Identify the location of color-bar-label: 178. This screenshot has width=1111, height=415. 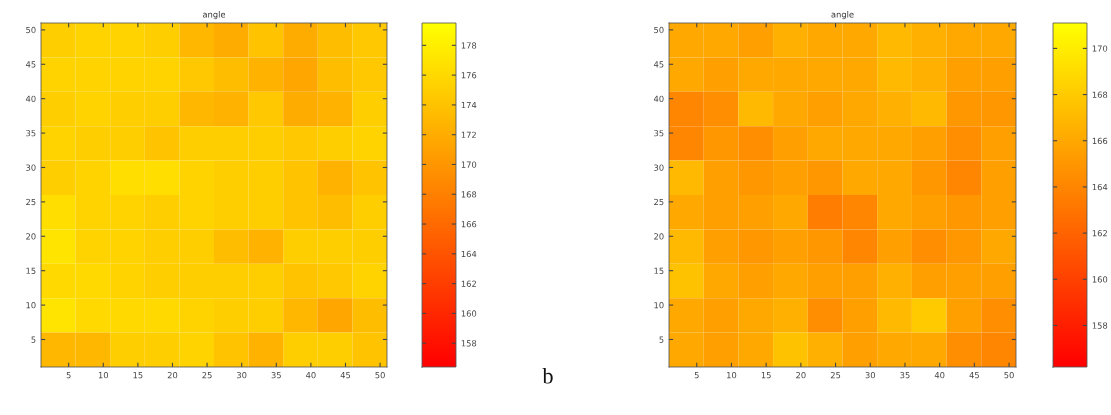
(469, 45).